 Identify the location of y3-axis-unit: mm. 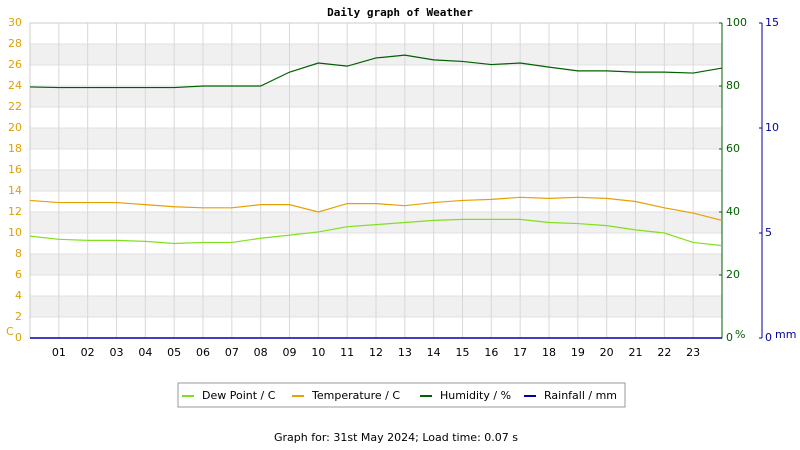
(785, 334).